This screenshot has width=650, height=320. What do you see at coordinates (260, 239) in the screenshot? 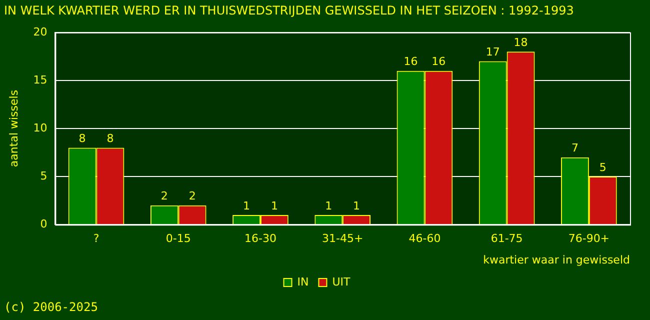
I see `x-tick-label: 16-30` at bounding box center [260, 239].